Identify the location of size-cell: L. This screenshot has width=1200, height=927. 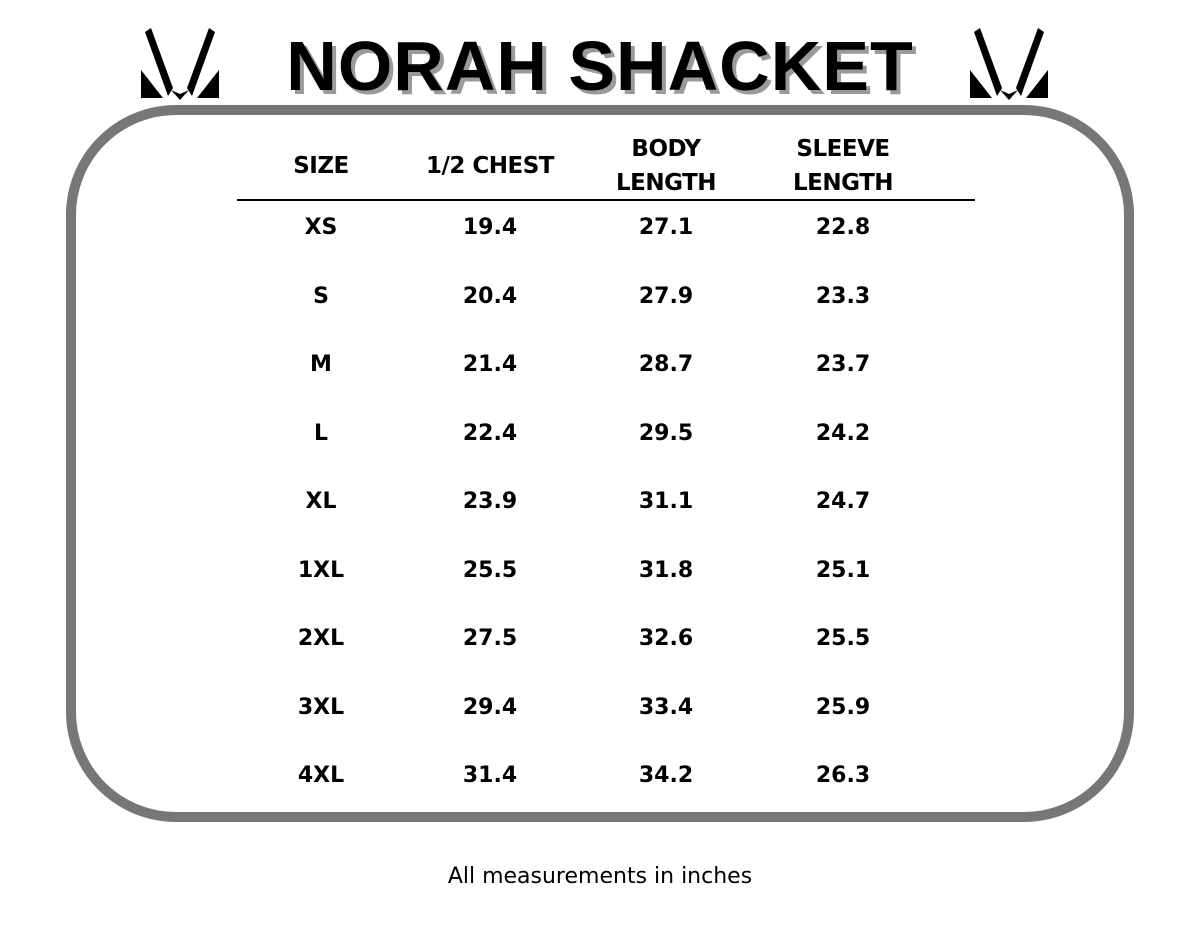
(321, 433).